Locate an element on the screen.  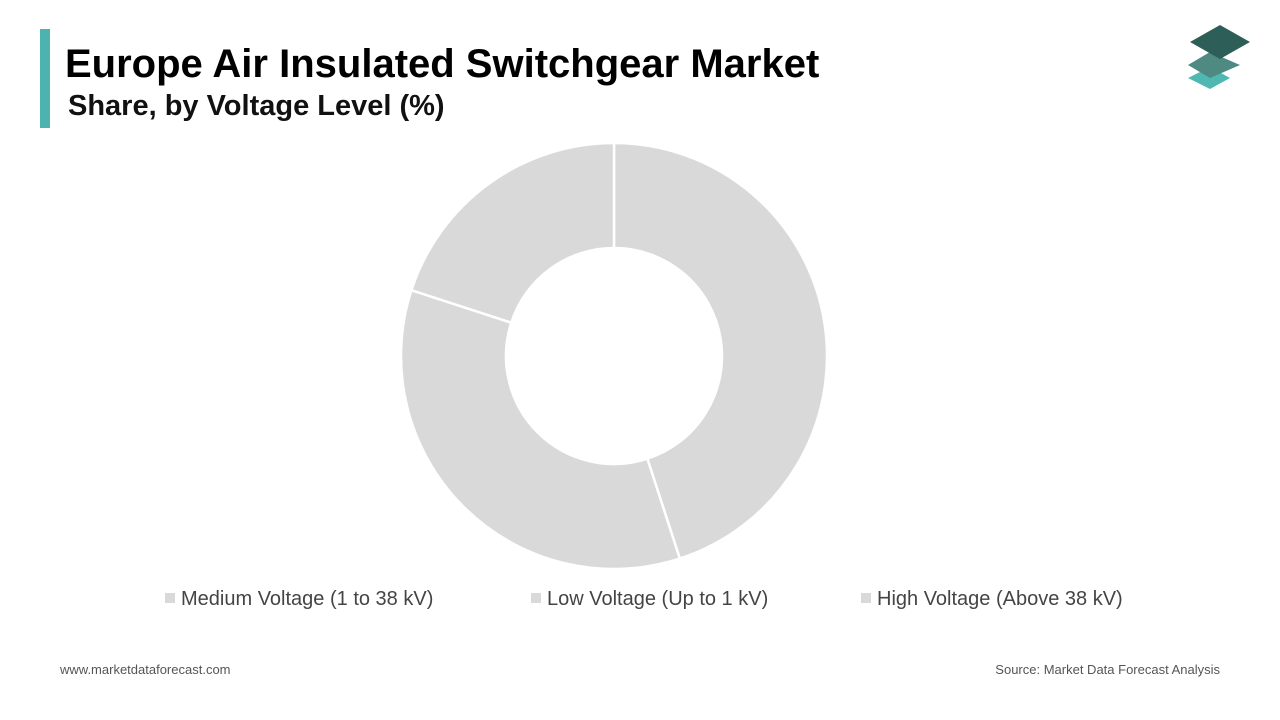
legend-label-0: Medium Voltage (1 to 38 kV) is located at coordinates (307, 599).